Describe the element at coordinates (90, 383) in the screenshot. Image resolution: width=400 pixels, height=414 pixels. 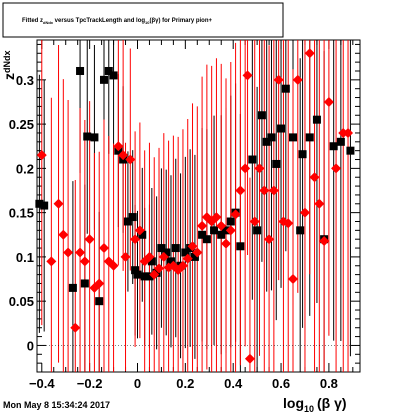
I see `x-tick-label: −0.2` at that location.